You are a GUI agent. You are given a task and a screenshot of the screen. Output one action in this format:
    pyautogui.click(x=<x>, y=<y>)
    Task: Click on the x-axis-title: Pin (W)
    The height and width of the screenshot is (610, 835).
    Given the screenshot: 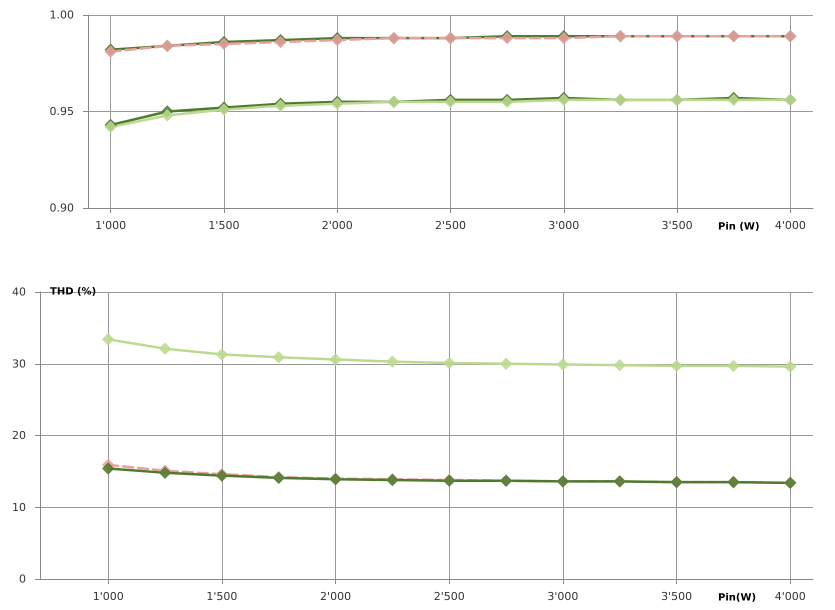 What is the action you would take?
    pyautogui.click(x=739, y=227)
    